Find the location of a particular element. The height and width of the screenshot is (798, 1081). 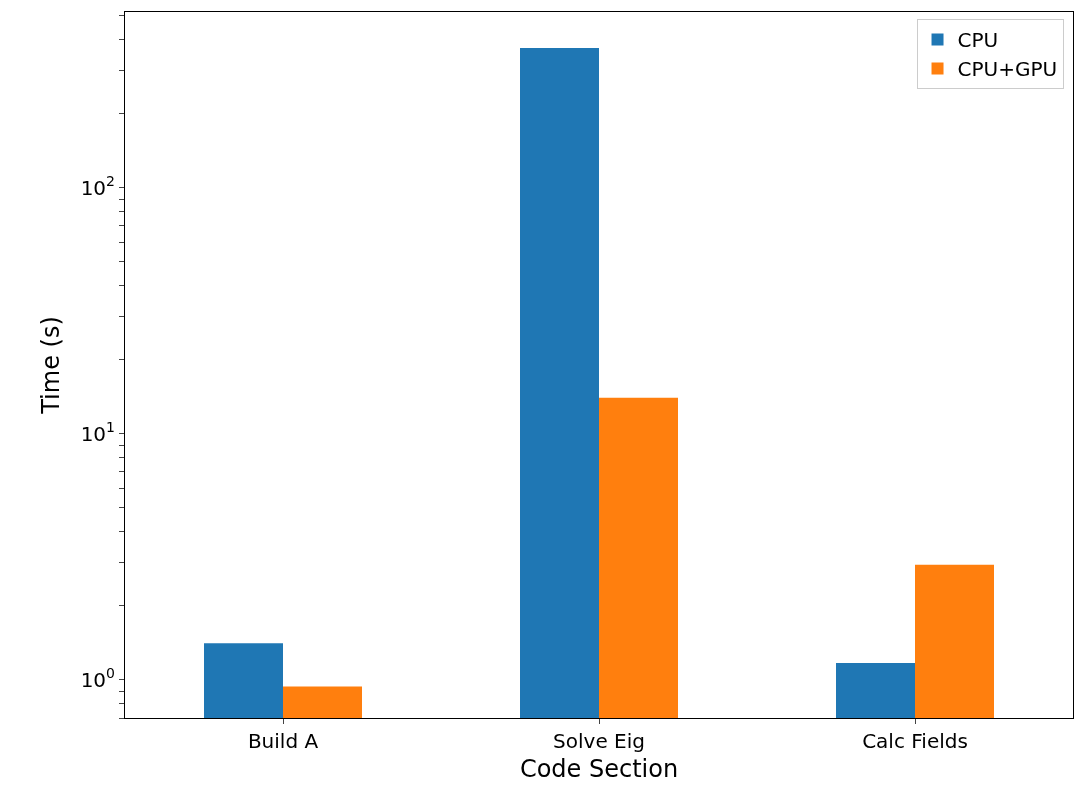

x-tick-label: Build A is located at coordinates (283, 741).